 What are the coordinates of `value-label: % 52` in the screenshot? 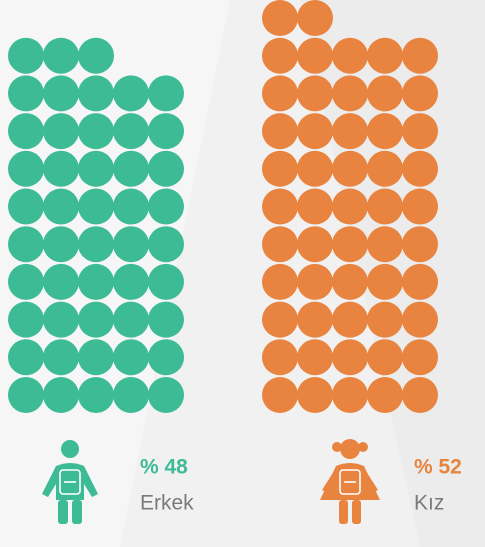 It's located at (438, 467).